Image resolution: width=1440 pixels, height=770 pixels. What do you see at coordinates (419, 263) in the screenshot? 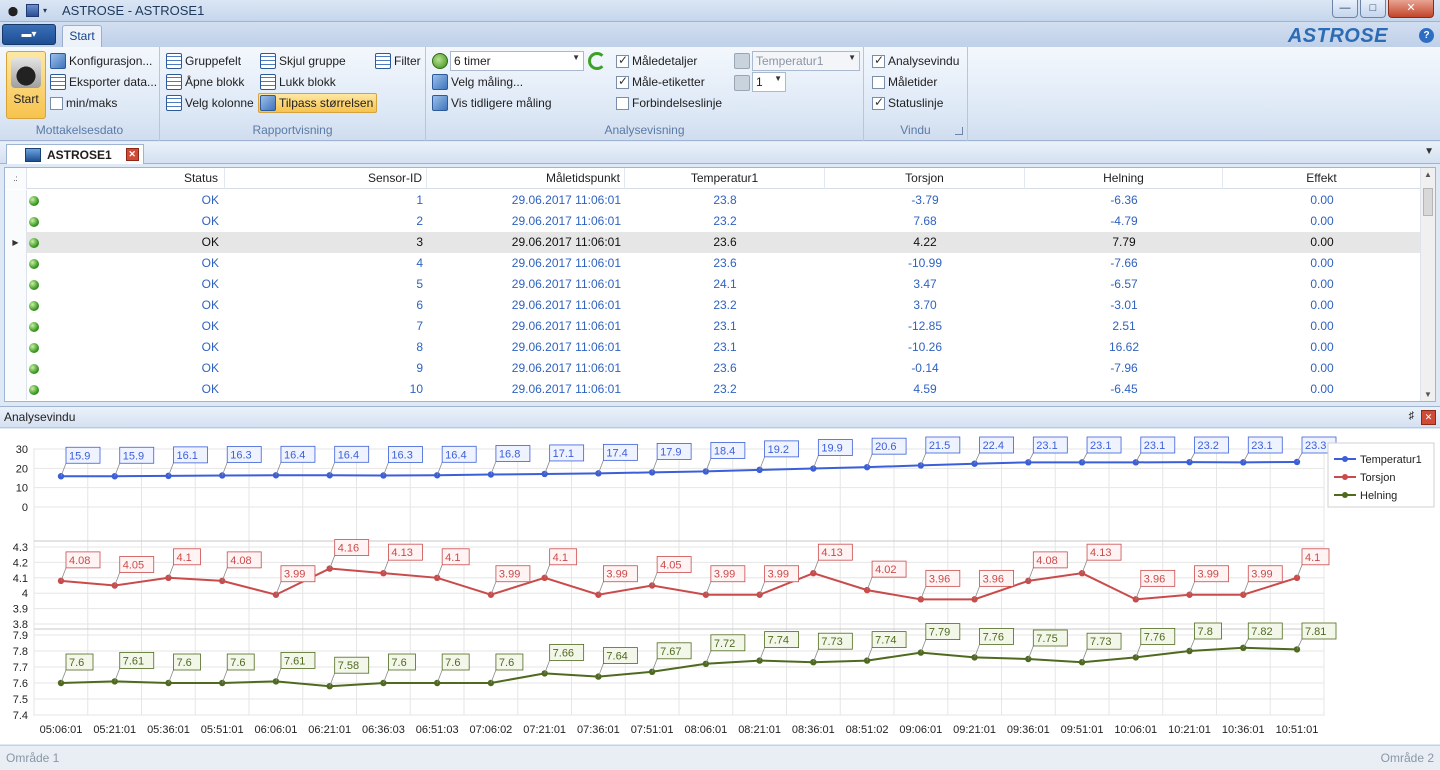
I see `cell-sensor-id: 4` at bounding box center [419, 263].